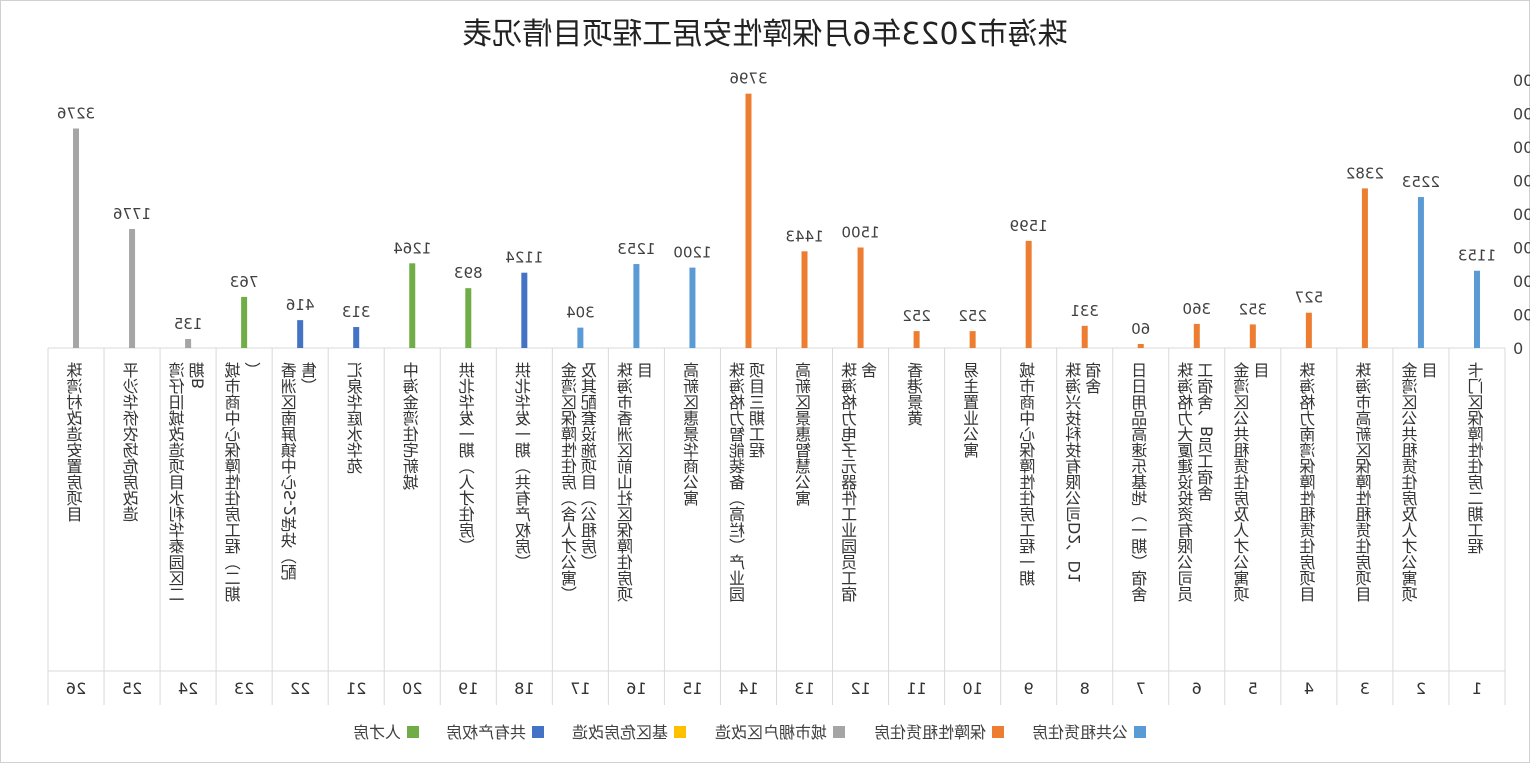  Describe the element at coordinates (1521, 147) in the screenshot. I see `y-tick-label: 3000` at that location.